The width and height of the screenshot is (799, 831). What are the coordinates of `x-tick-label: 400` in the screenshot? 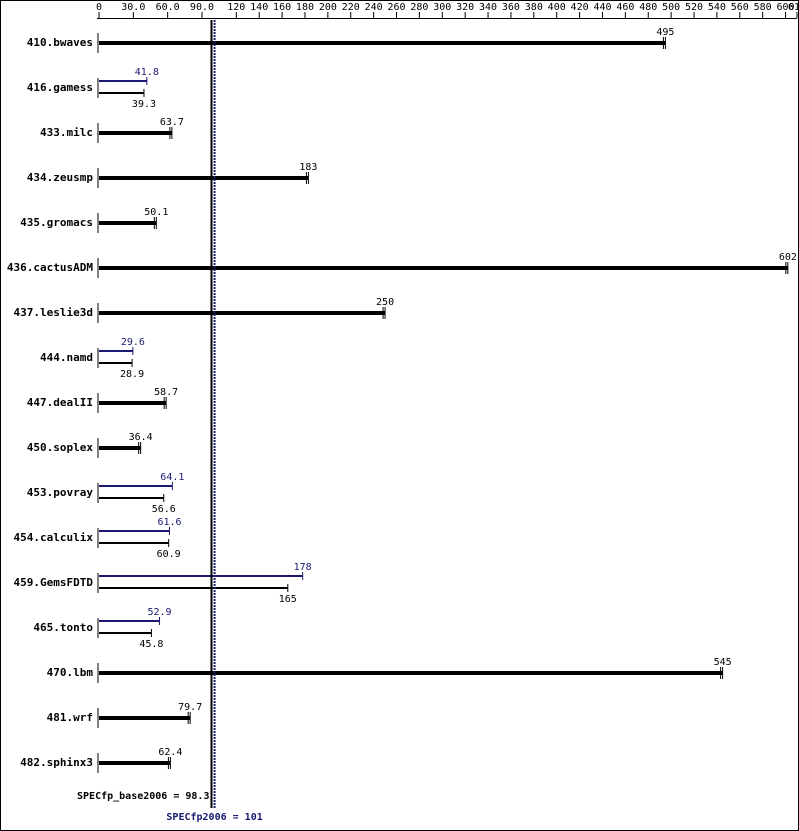 It's located at (557, 7).